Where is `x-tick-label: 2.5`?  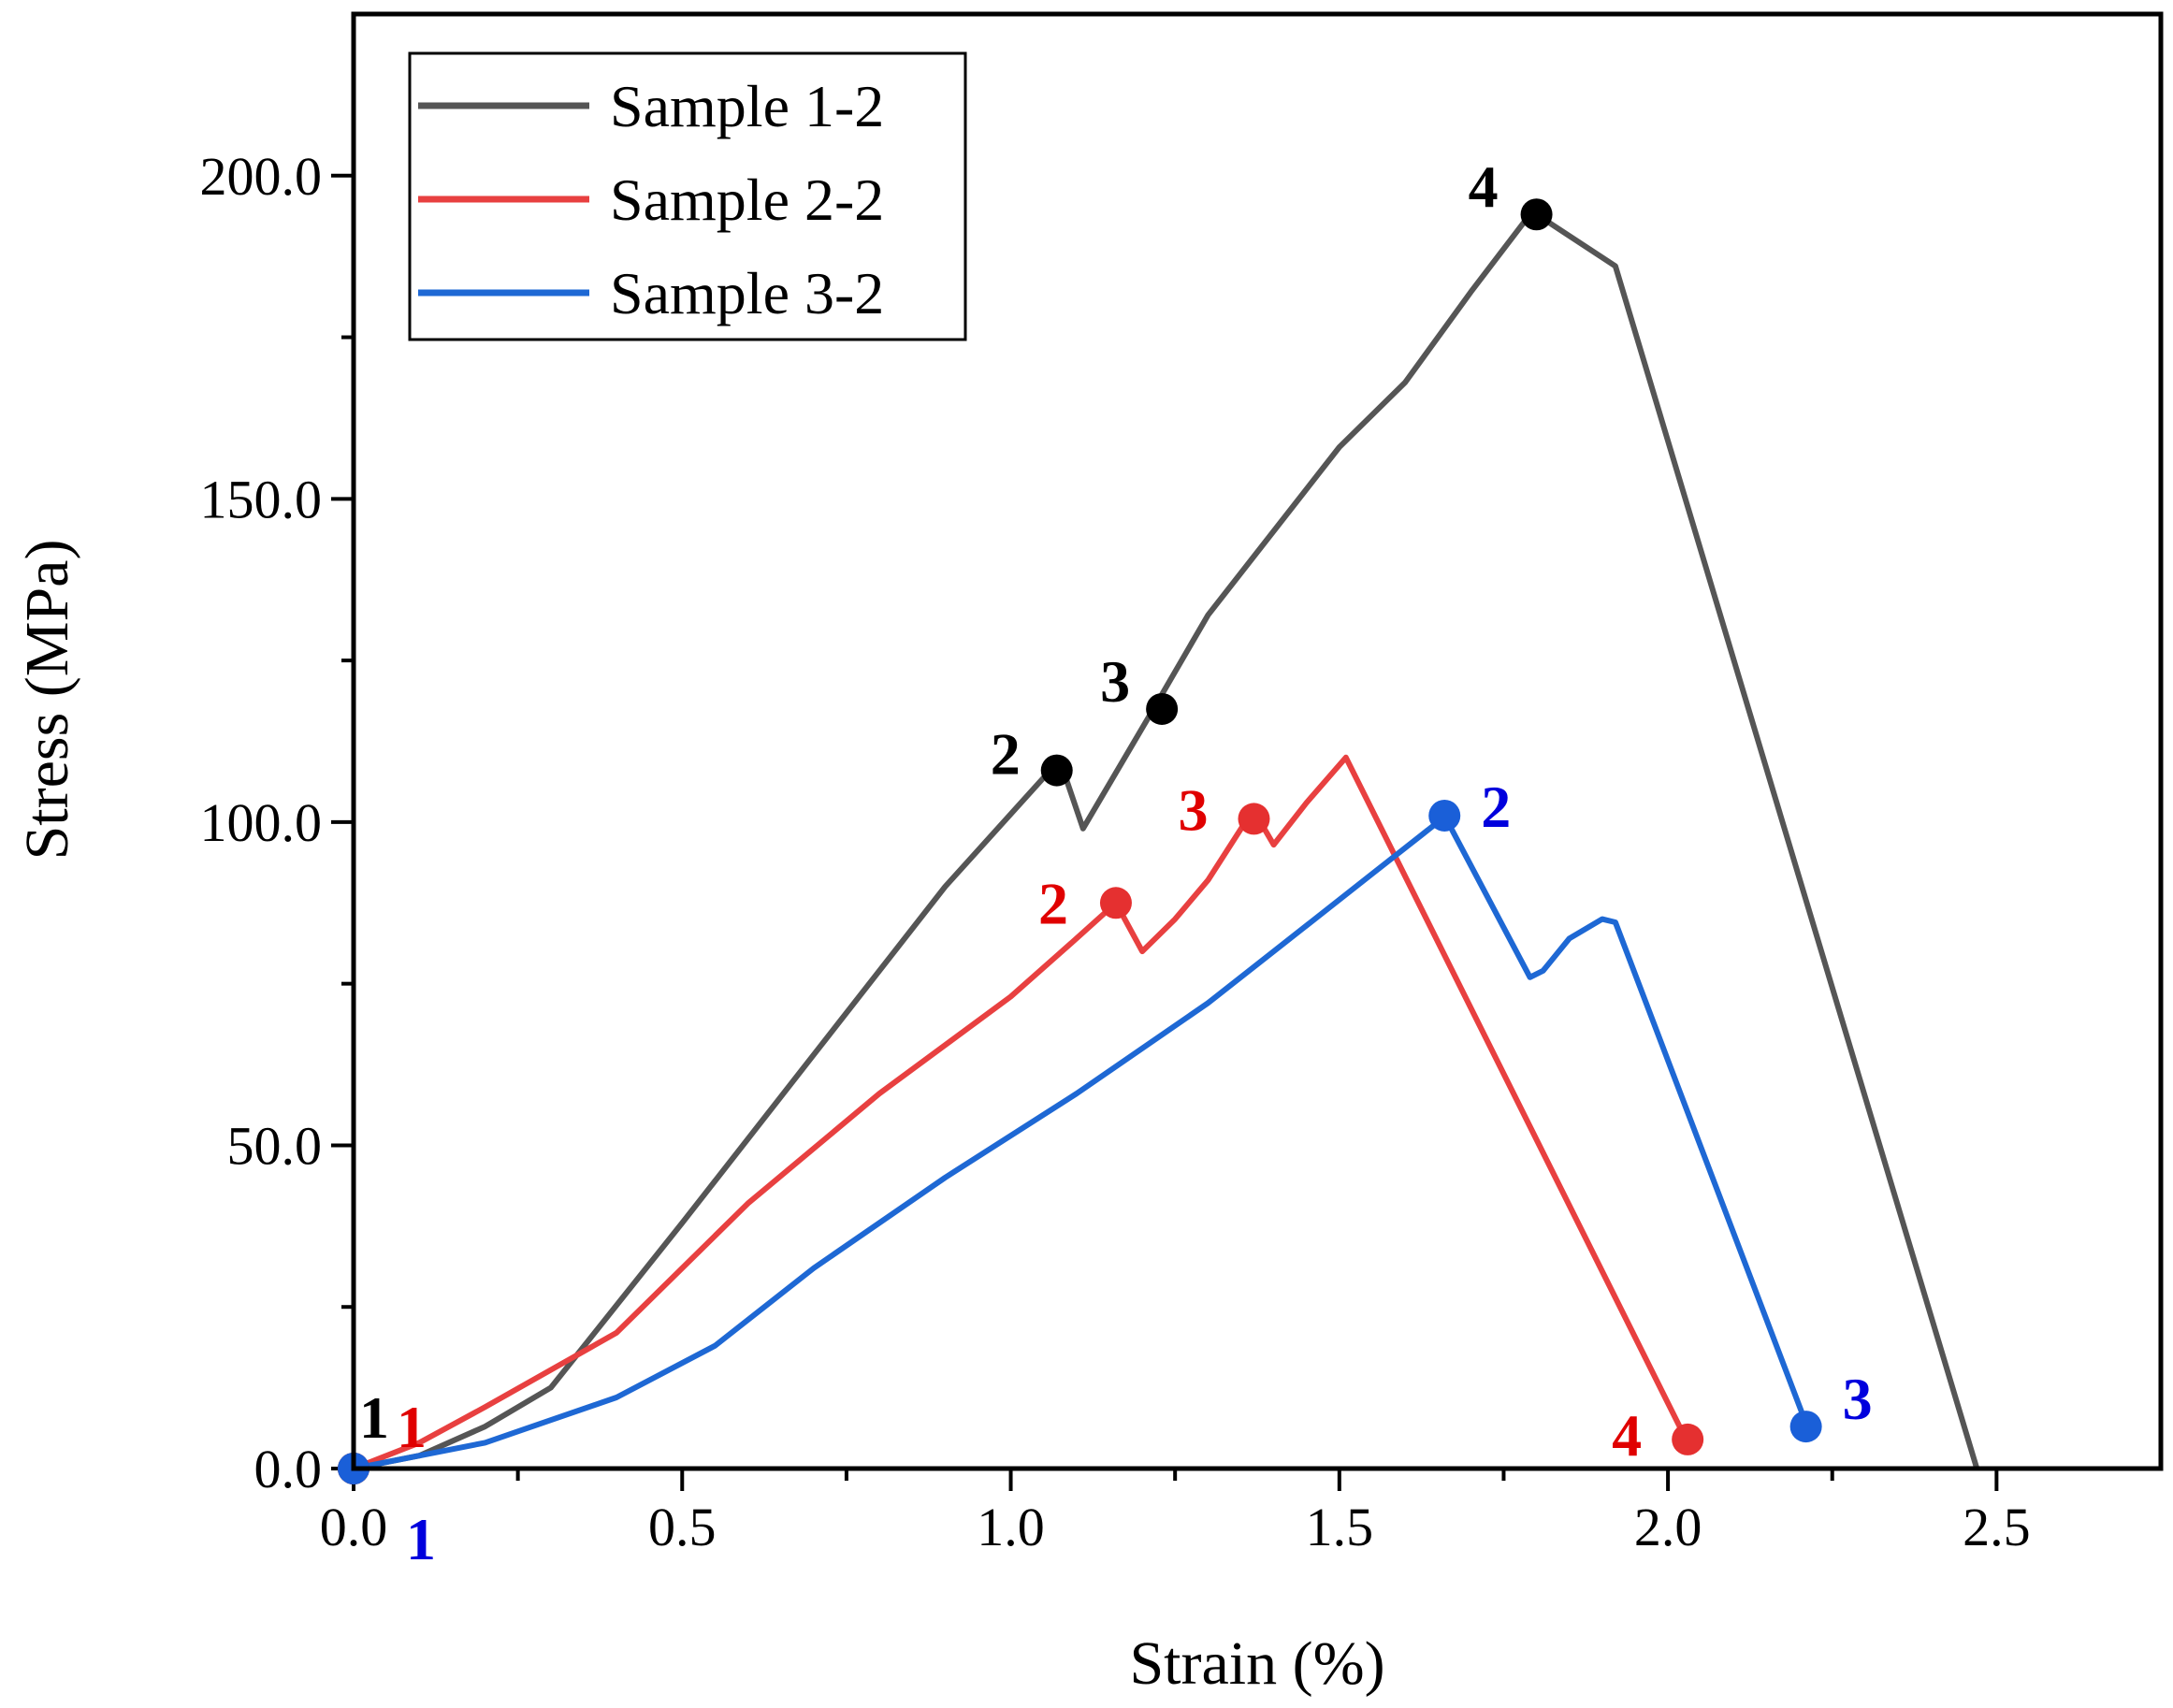
x-tick-label: 2.5 is located at coordinates (1997, 1527).